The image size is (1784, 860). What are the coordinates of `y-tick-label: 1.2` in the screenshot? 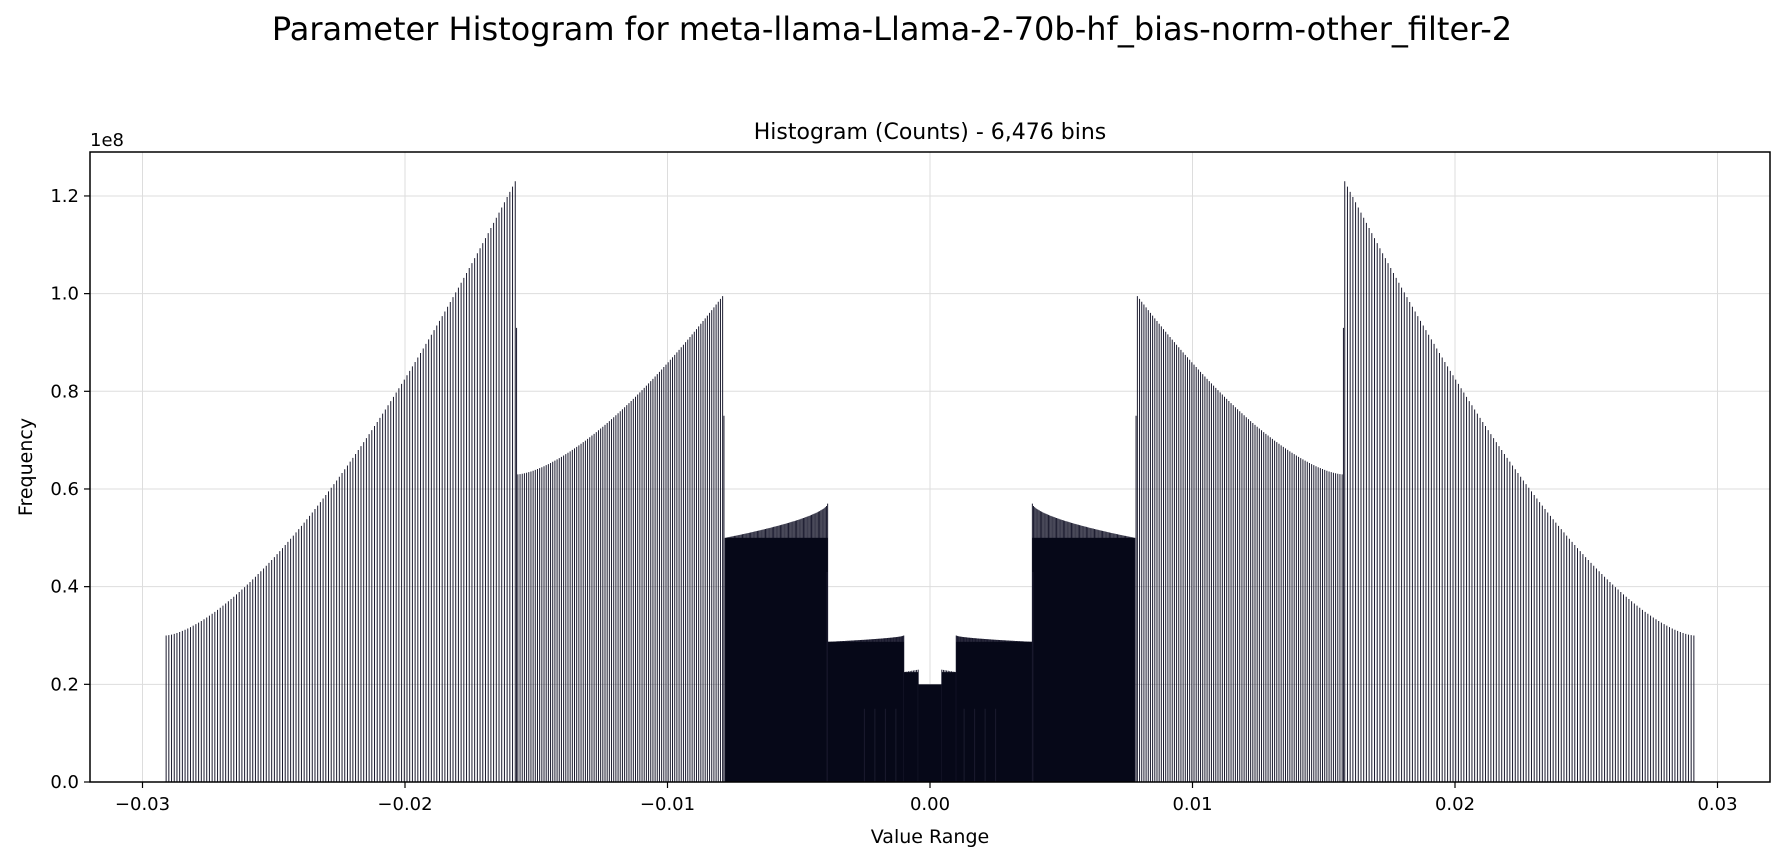 It's located at (64, 196).